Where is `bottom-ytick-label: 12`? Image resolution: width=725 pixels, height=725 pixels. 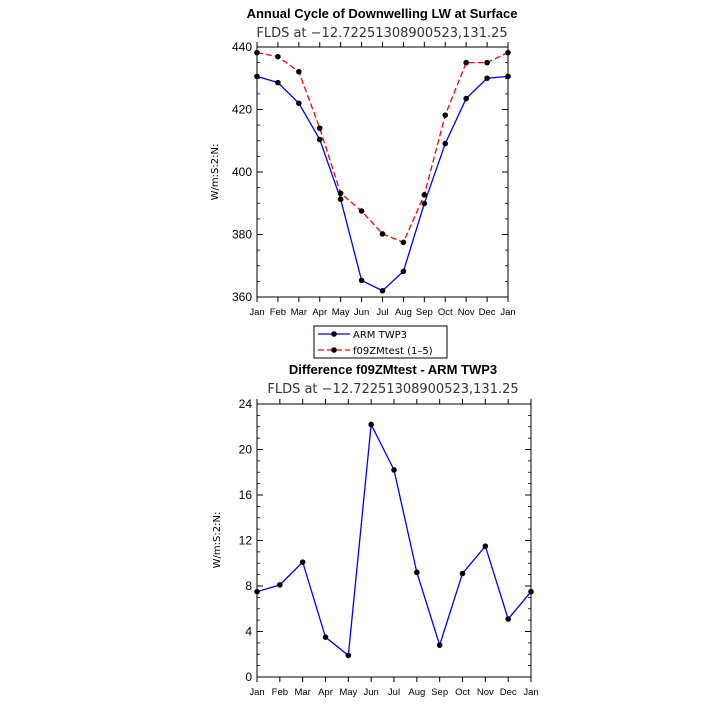 bottom-ytick-label: 12 is located at coordinates (246, 541).